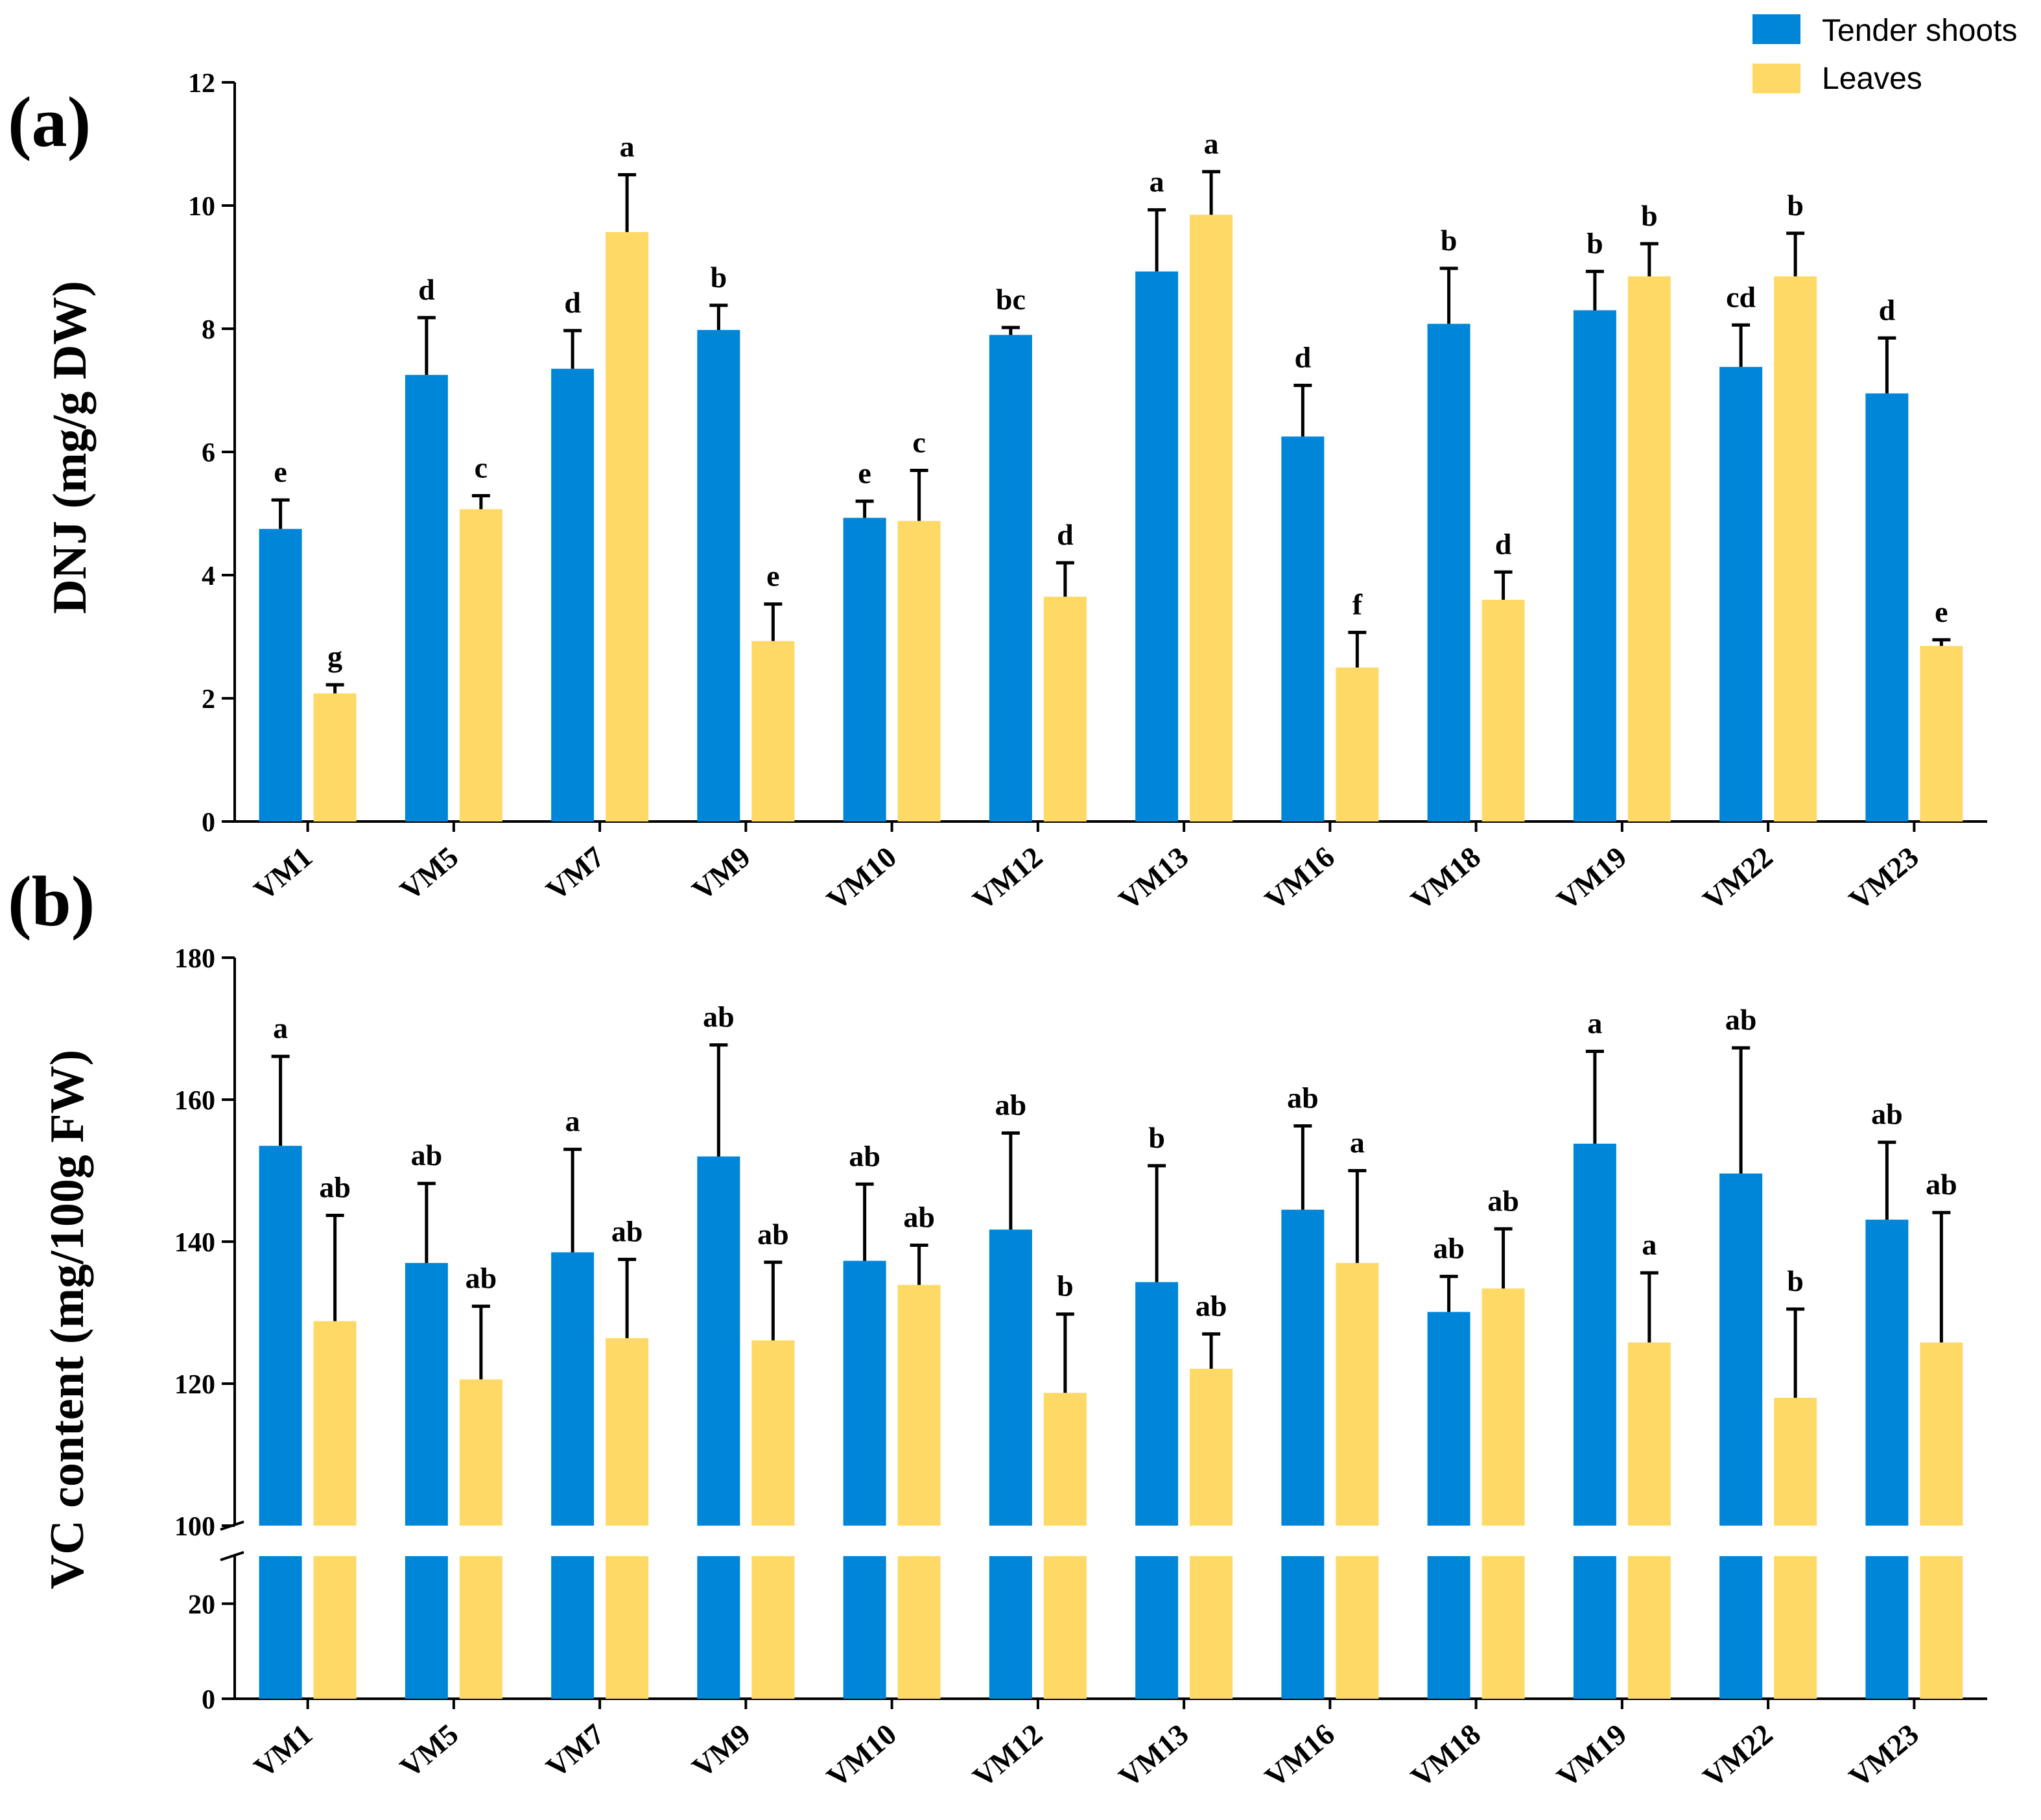 This screenshot has width=2041, height=1820. Describe the element at coordinates (335, 757) in the screenshot. I see `bar-a-leaves-vm1` at that location.